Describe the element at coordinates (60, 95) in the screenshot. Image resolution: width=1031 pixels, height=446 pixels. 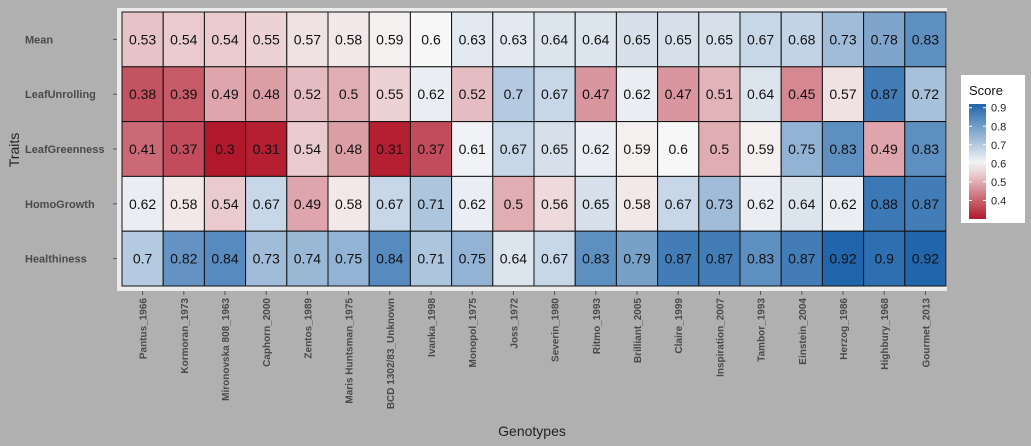
I see `y-tick-label: LeafUnrolling` at that location.